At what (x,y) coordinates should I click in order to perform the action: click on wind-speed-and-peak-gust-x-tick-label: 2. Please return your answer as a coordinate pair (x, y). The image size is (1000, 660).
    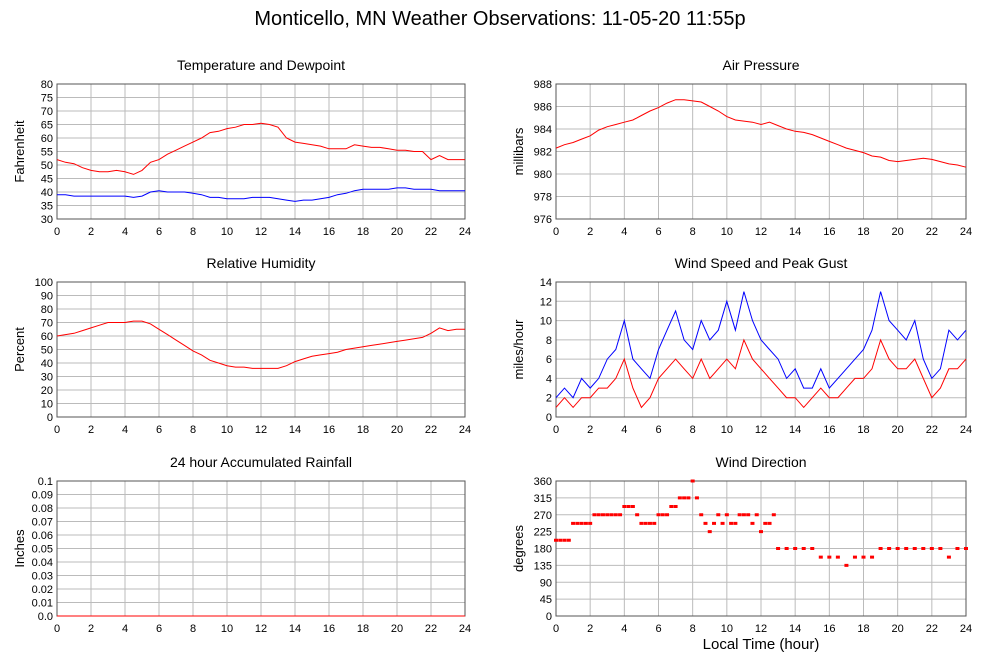
    Looking at the image, I should click on (590, 430).